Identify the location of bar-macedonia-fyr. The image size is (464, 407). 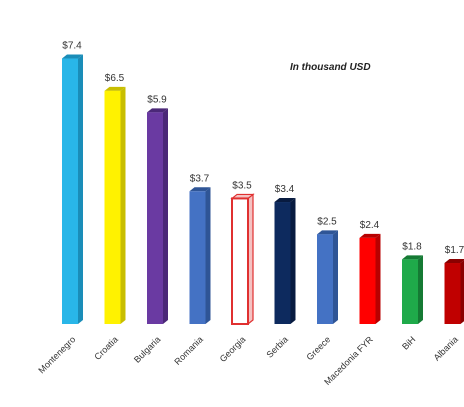
(370, 278).